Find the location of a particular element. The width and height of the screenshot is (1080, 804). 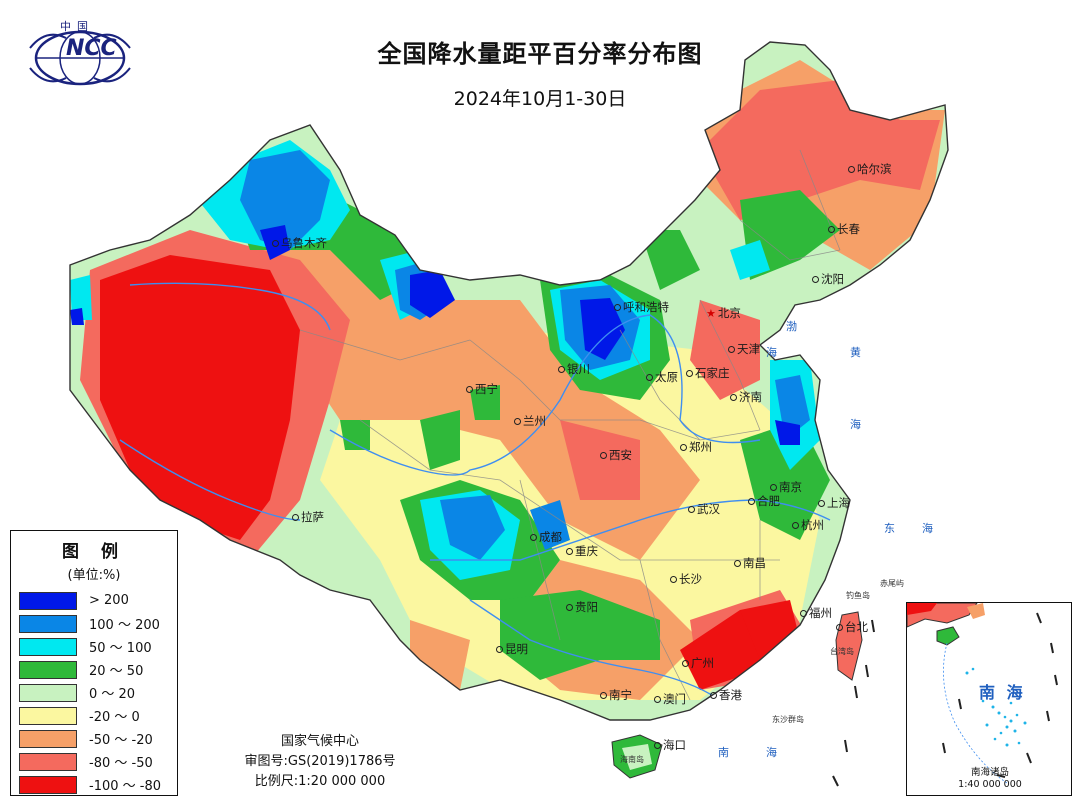

legend-item: -100 ～ -80 is located at coordinates (98, 784).